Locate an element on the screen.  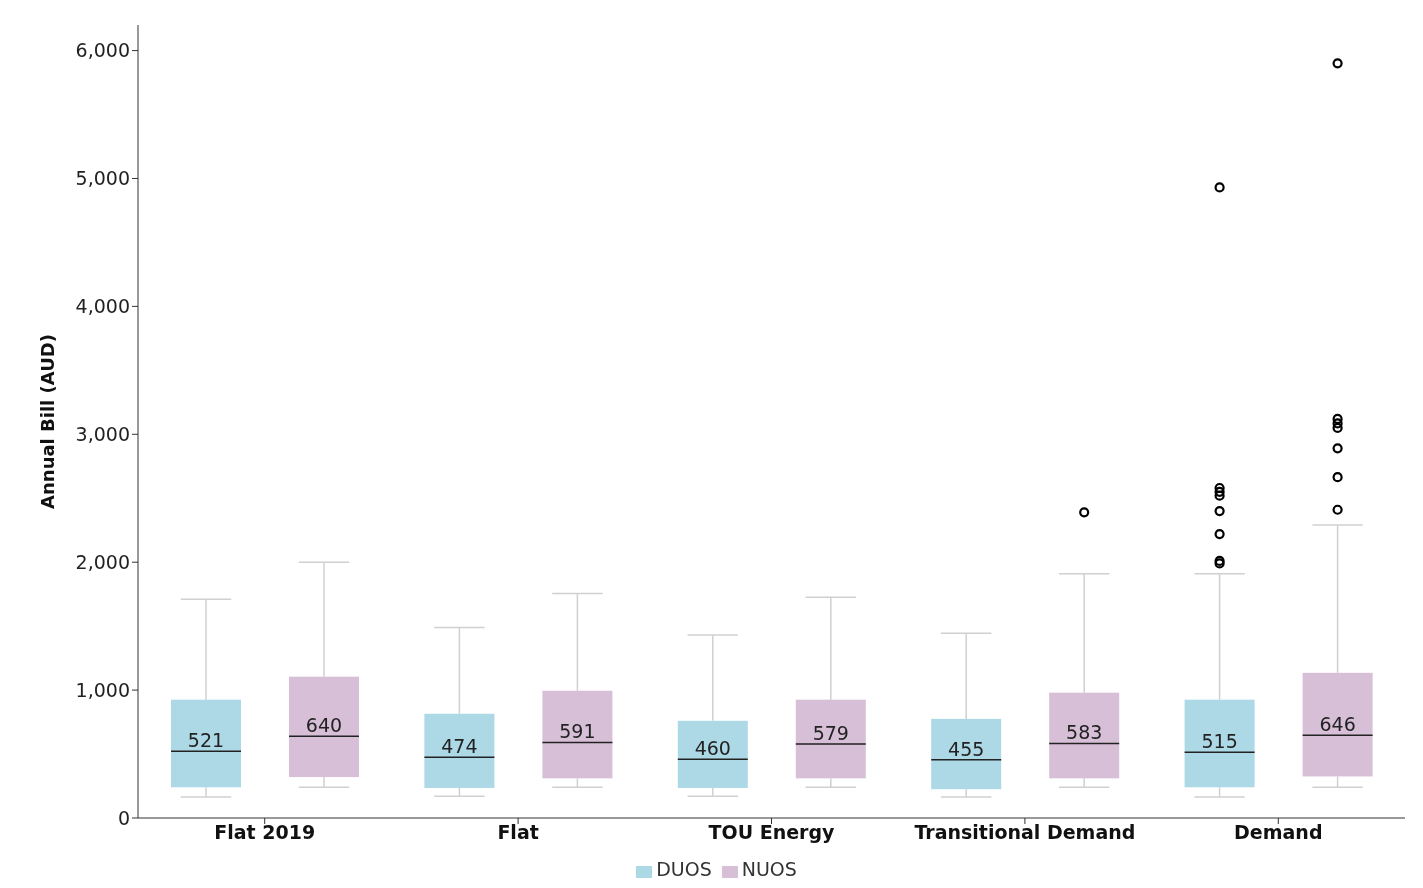
y-tick-label: 5,000 is located at coordinates (102, 178).